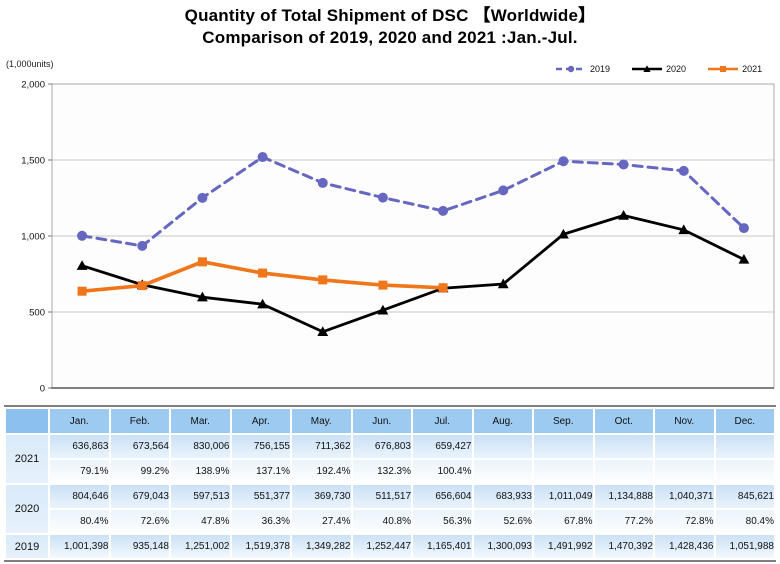 Image resolution: width=780 pixels, height=564 pixels. I want to click on month-header-feb: Feb., so click(139, 421).